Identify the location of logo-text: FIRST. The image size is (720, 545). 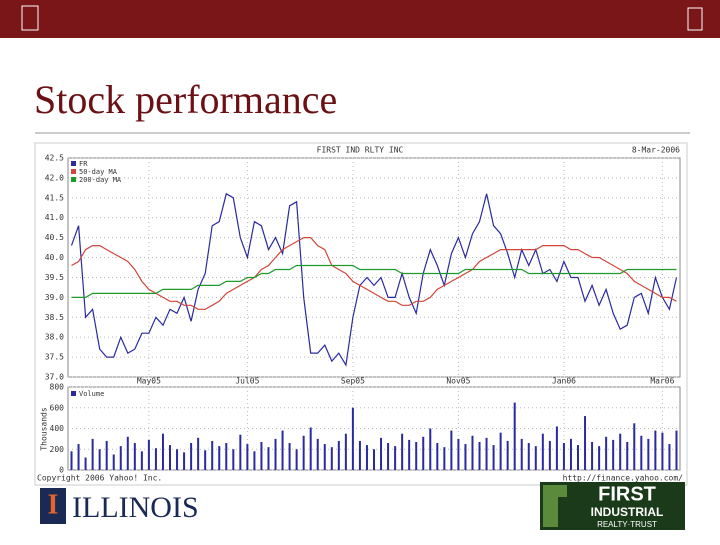
(627, 494).